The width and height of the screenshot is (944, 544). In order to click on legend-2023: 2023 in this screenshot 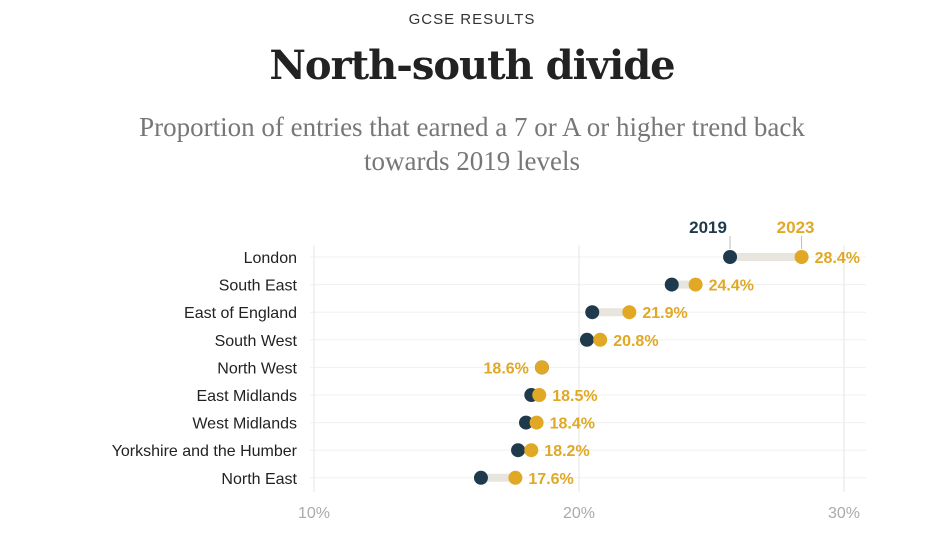, I will do `click(796, 227)`.